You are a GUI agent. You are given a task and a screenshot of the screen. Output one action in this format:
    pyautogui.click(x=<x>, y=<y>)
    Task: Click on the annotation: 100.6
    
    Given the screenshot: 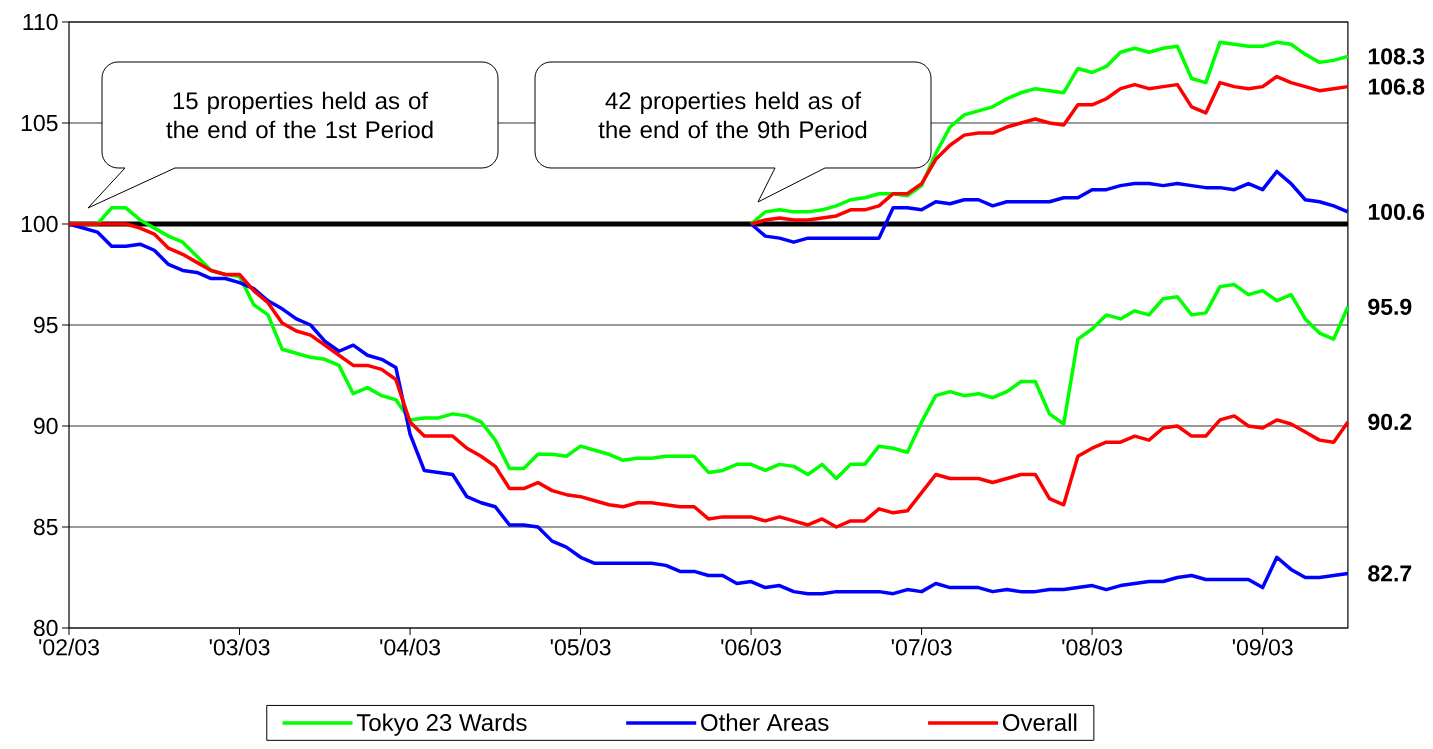 What is the action you would take?
    pyautogui.click(x=1396, y=212)
    